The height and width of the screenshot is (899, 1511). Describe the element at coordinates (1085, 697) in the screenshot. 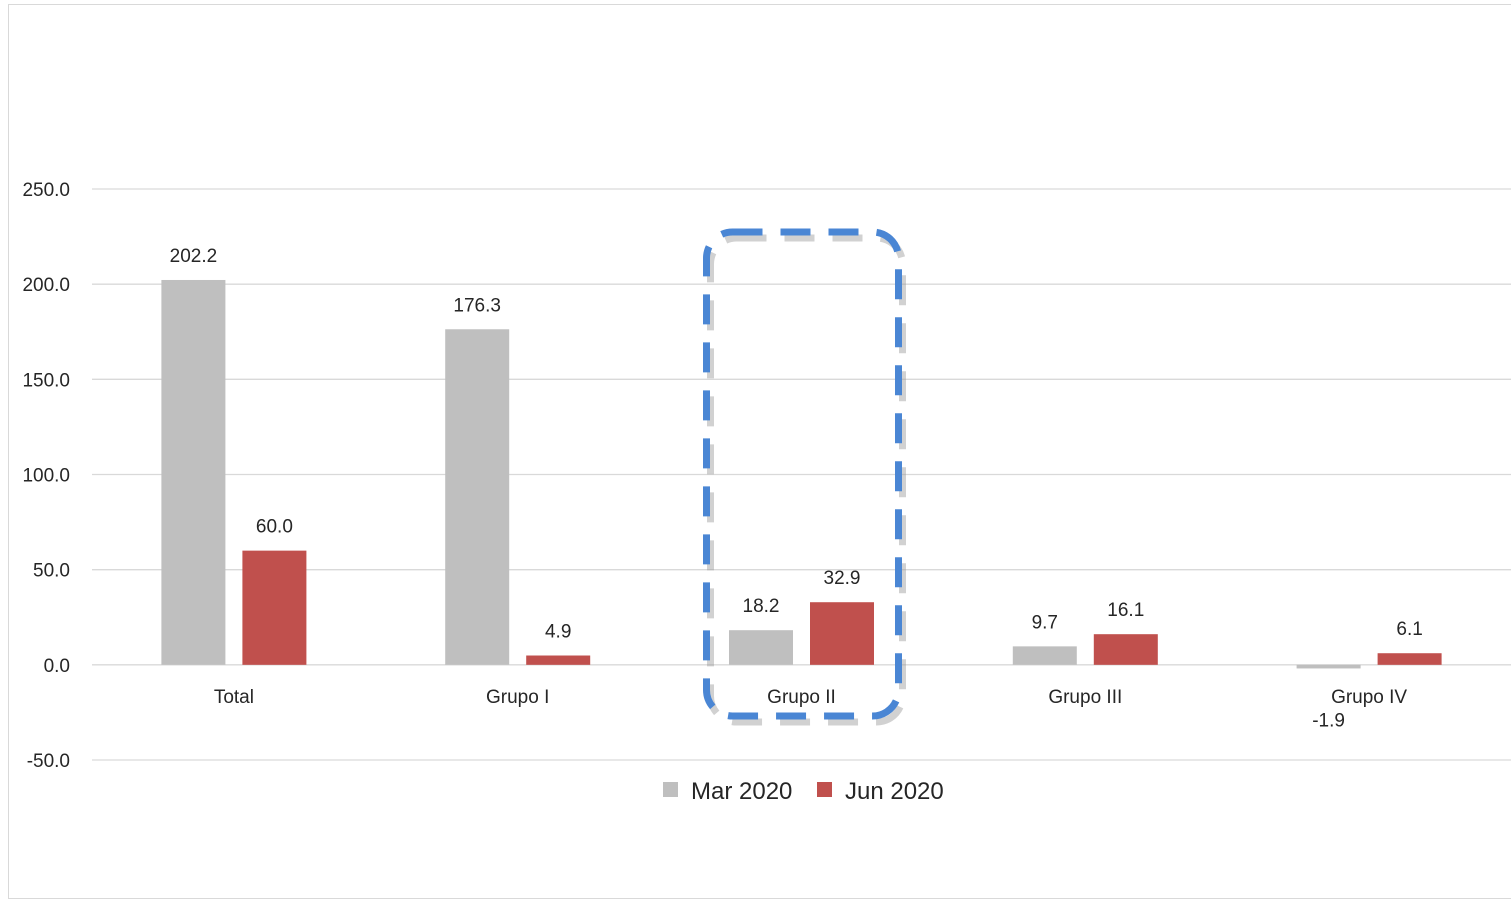

I see `category-label: Grupo III` at that location.